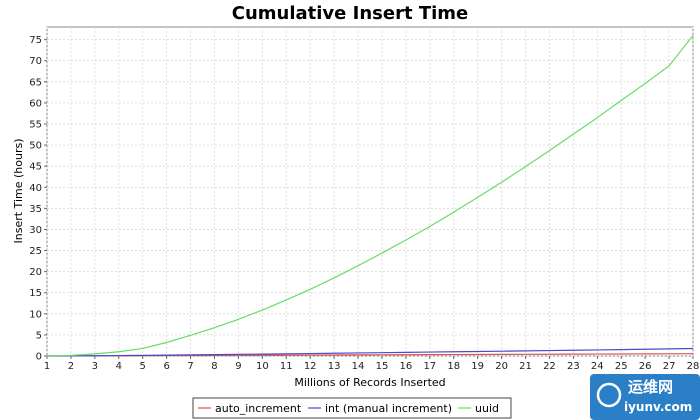  What do you see at coordinates (95, 366) in the screenshot?
I see `x-tick-label: 3` at bounding box center [95, 366].